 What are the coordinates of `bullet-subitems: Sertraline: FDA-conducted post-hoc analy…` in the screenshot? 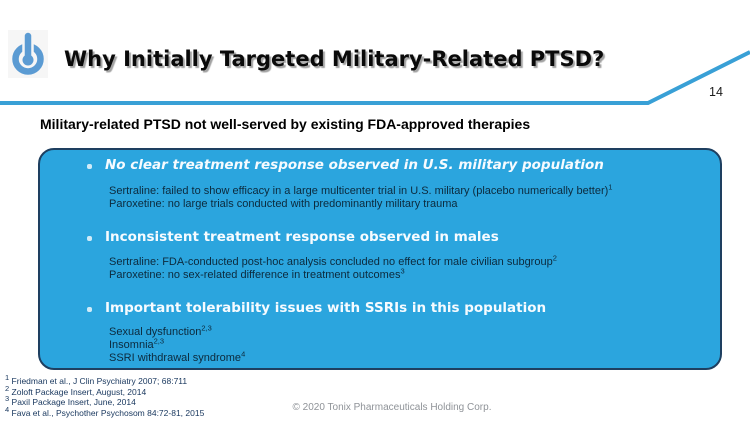 It's located at (333, 267).